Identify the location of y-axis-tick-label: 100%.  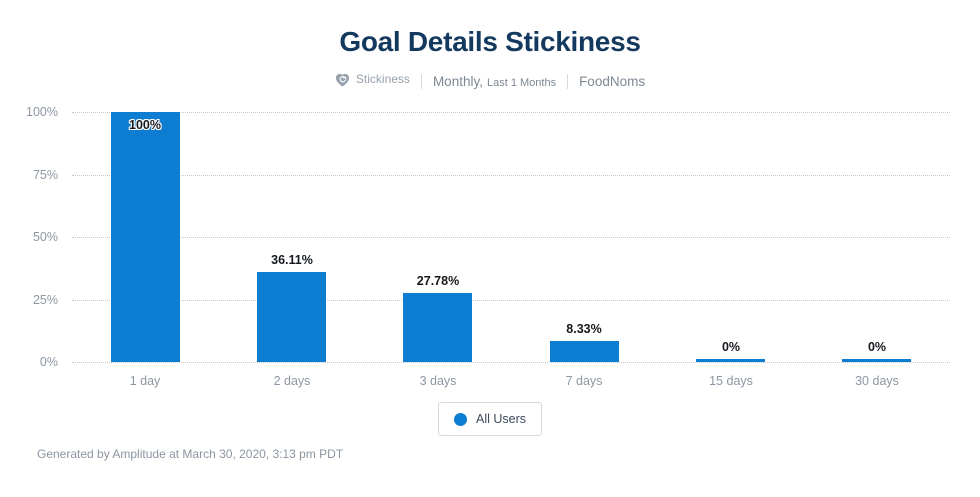
(42, 112).